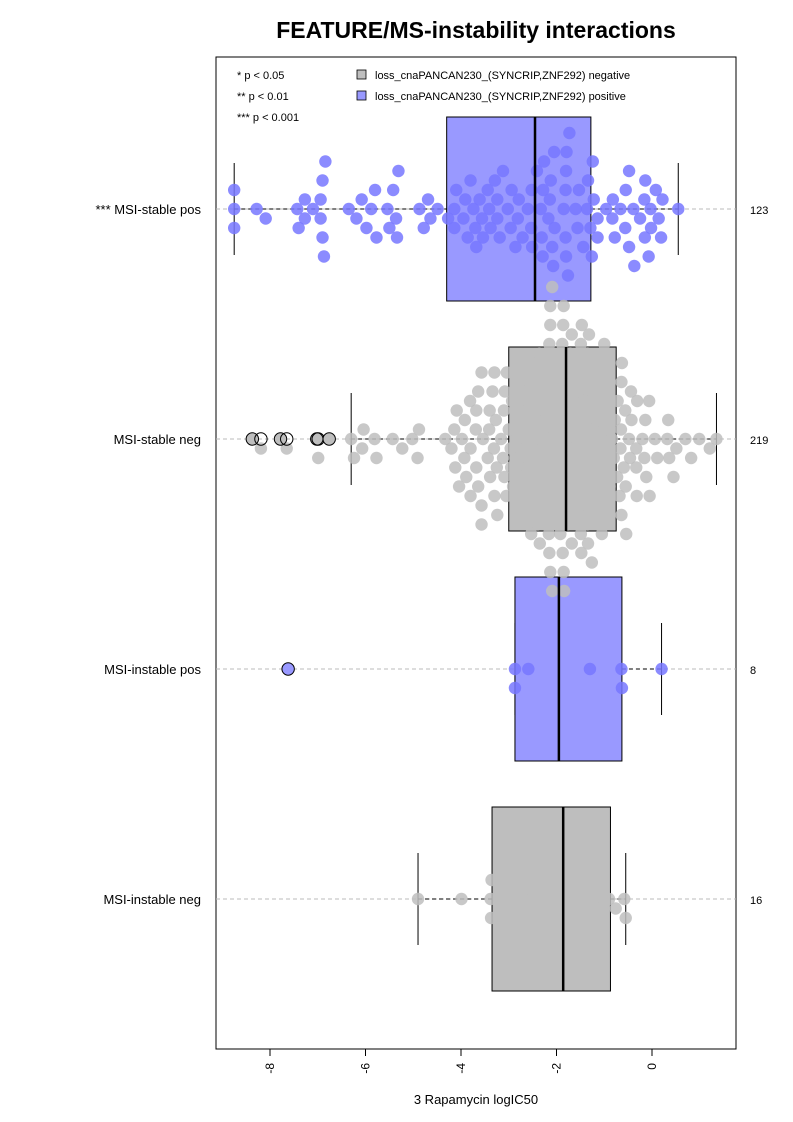 The image size is (793, 1122). Describe the element at coordinates (756, 901) in the screenshot. I see `group-count: 16` at that location.